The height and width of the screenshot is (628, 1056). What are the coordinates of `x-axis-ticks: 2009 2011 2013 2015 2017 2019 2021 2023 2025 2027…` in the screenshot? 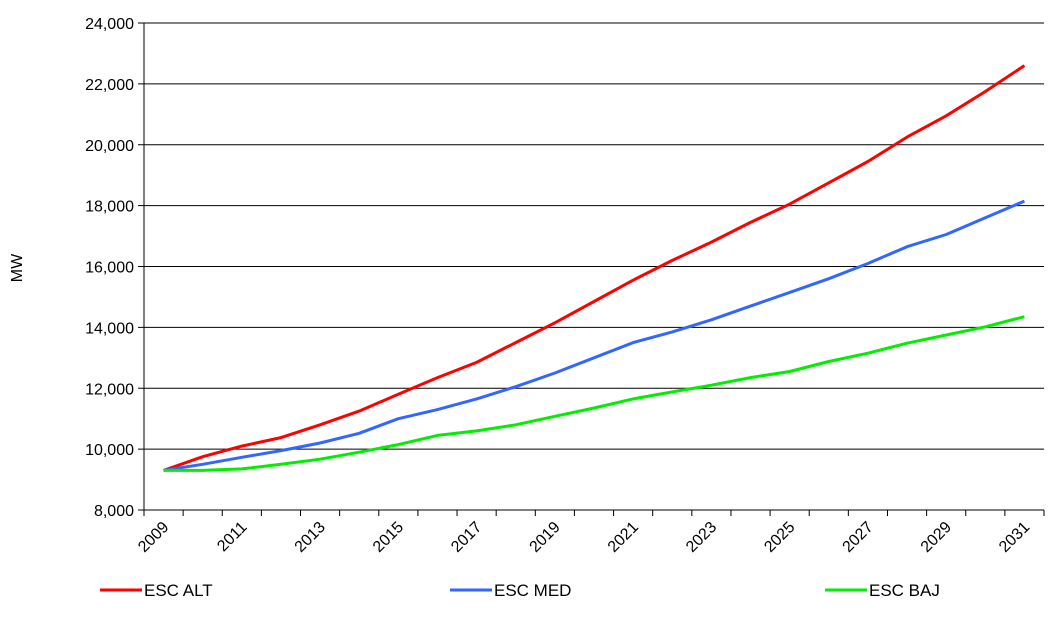 It's located at (590, 533).